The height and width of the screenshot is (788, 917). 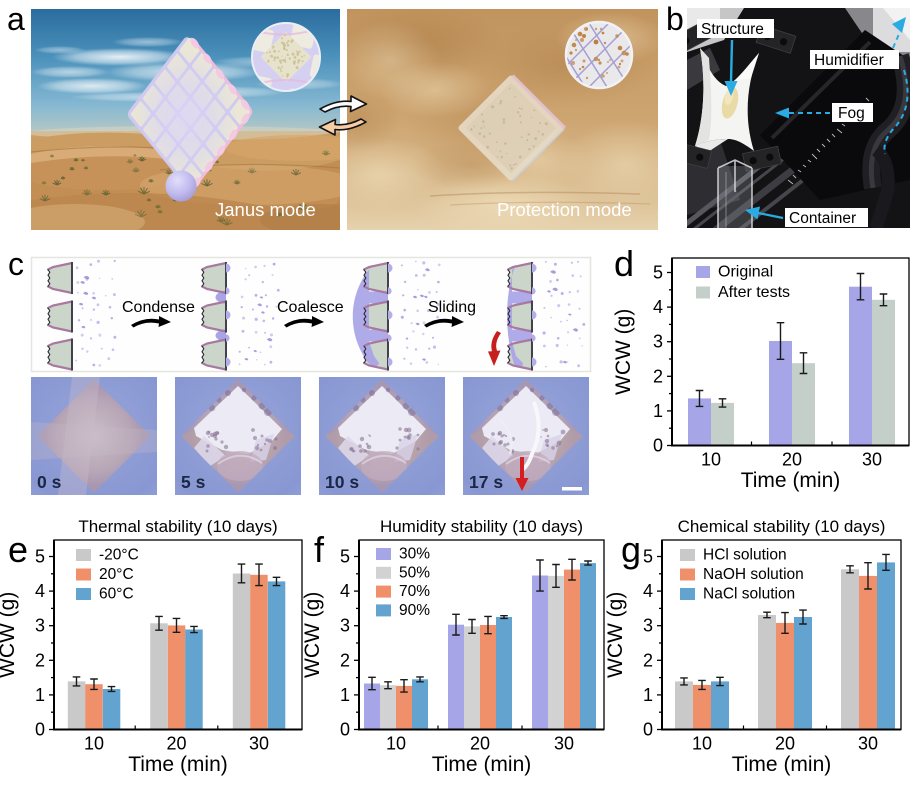 I want to click on svg-text: c, so click(x=16, y=264).